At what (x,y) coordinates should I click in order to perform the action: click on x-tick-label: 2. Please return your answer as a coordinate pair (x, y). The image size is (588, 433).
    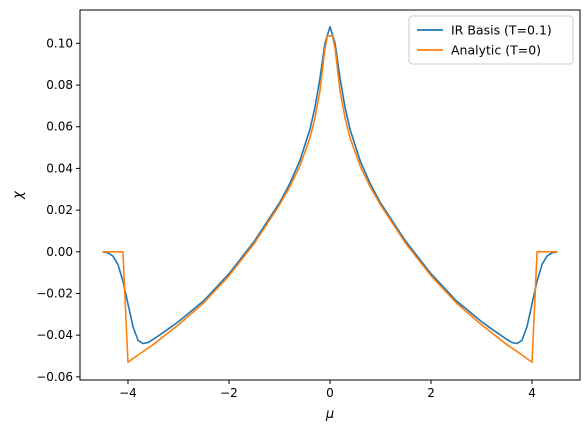
    Looking at the image, I should click on (431, 393).